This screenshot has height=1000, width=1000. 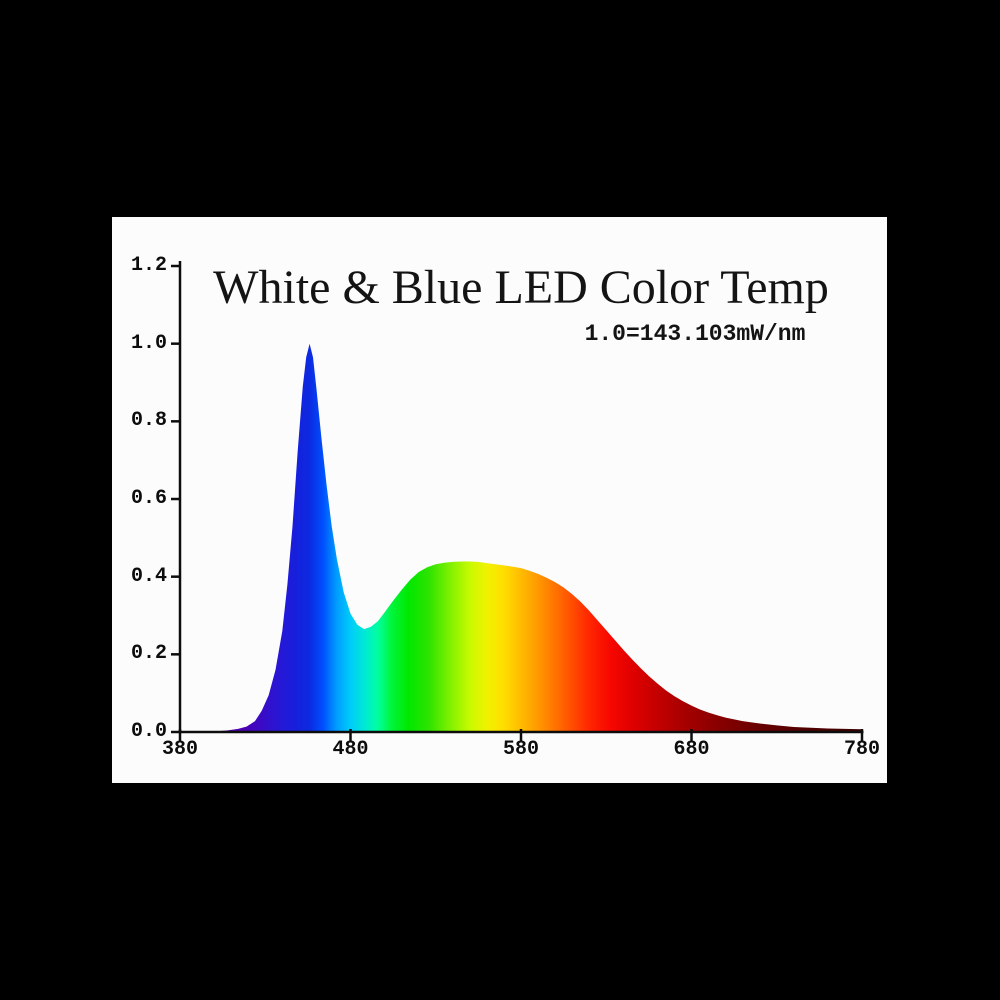 What do you see at coordinates (350, 749) in the screenshot?
I see `x-tick-label: 480` at bounding box center [350, 749].